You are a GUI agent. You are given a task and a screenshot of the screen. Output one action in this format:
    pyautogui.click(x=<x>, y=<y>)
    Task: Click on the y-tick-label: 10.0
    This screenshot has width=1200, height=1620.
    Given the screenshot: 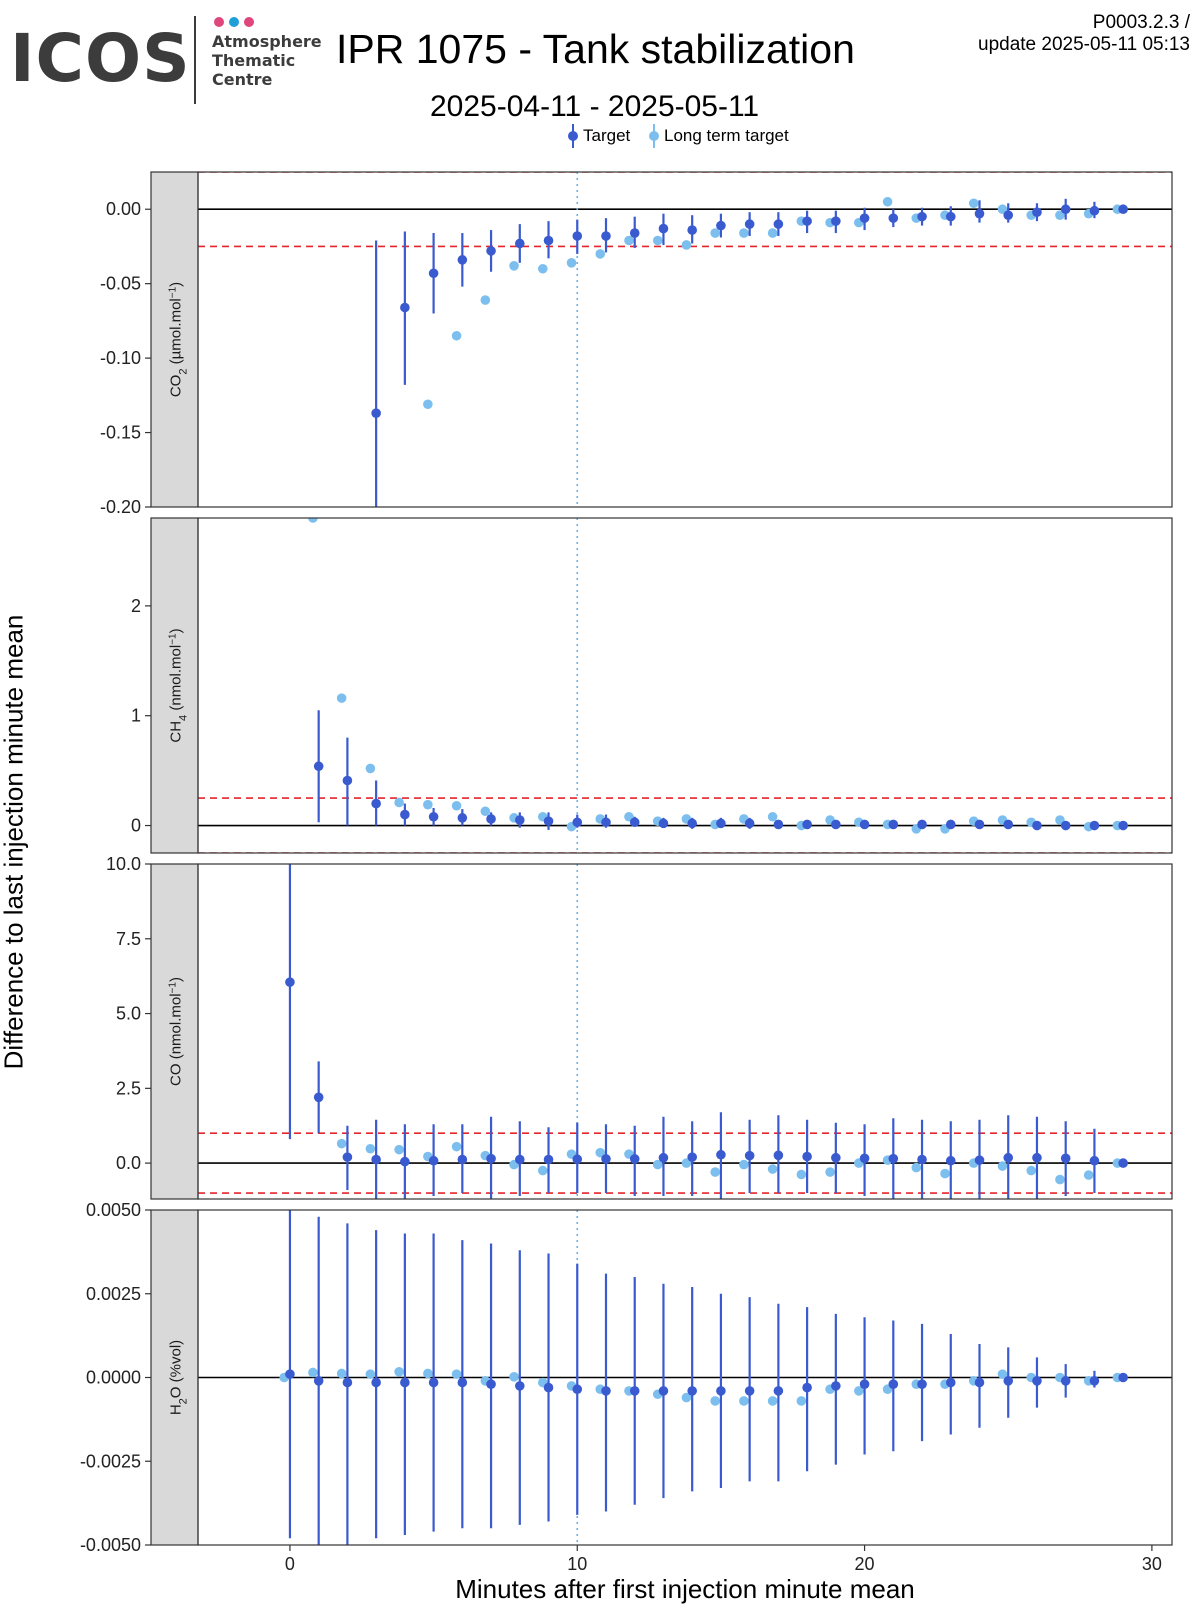 What is the action you would take?
    pyautogui.click(x=123, y=864)
    